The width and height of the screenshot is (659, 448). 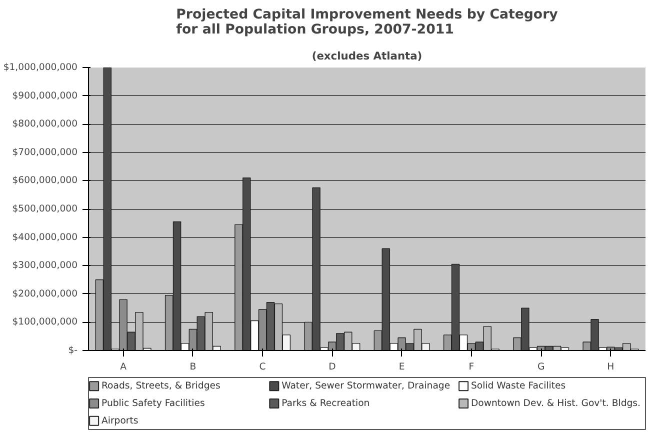 I want to click on y-tick-label: $900,000,000, so click(x=45, y=96).